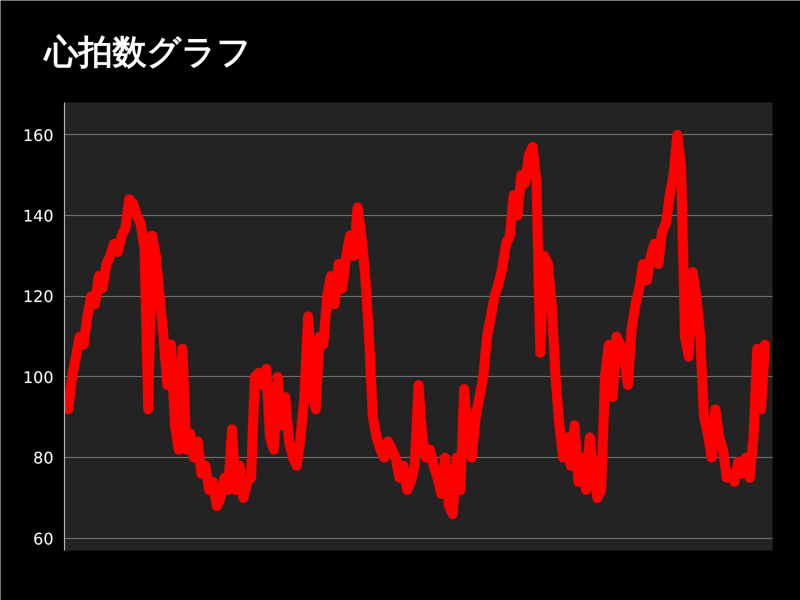  I want to click on chart-title: 心拍数グラフ, so click(147, 52).